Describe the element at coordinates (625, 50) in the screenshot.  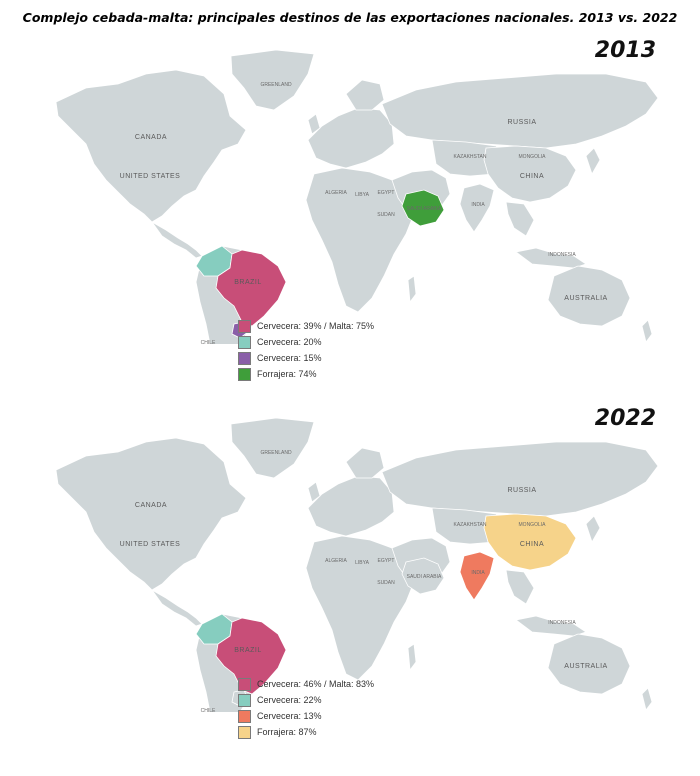
I see `year-label: 2013` at that location.